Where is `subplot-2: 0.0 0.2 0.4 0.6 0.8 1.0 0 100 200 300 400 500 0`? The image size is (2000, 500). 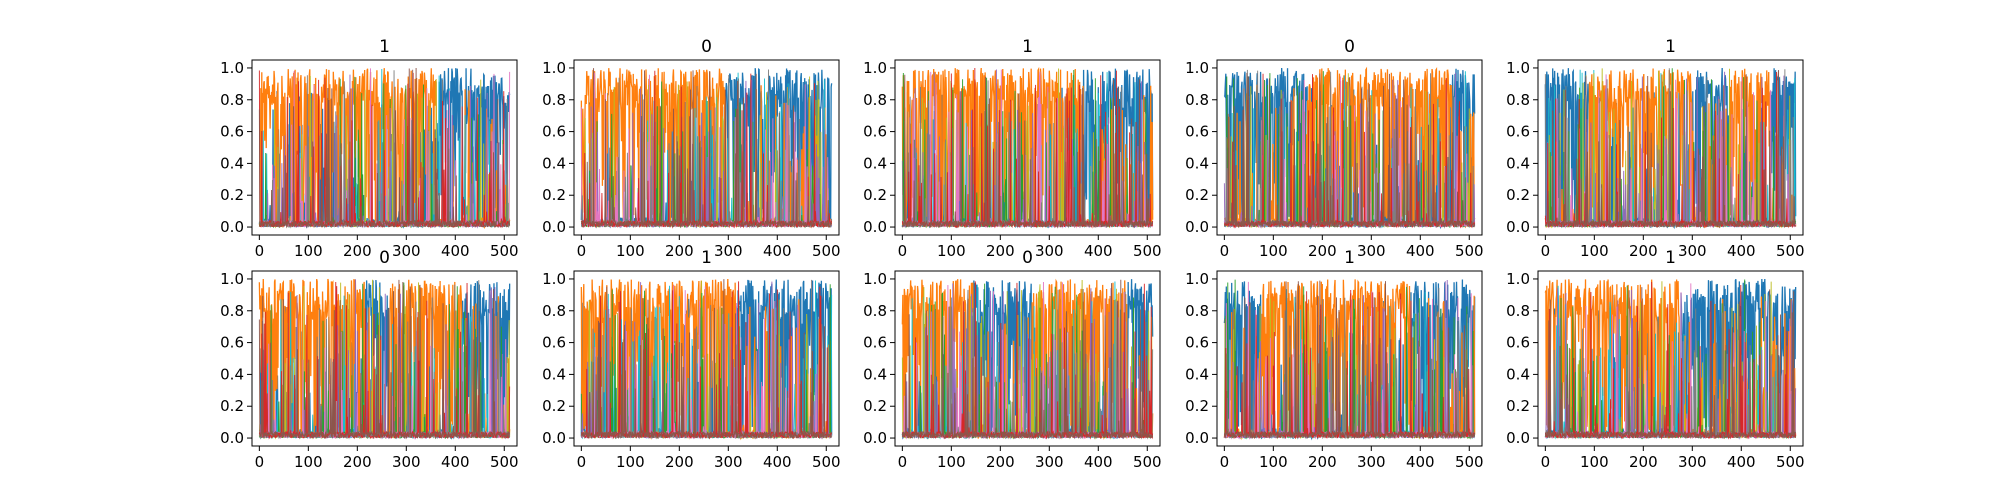
subplot-2: 0.0 0.2 0.4 0.6 0.8 1.0 0 100 200 300 400 500 0 is located at coordinates (691, 148).